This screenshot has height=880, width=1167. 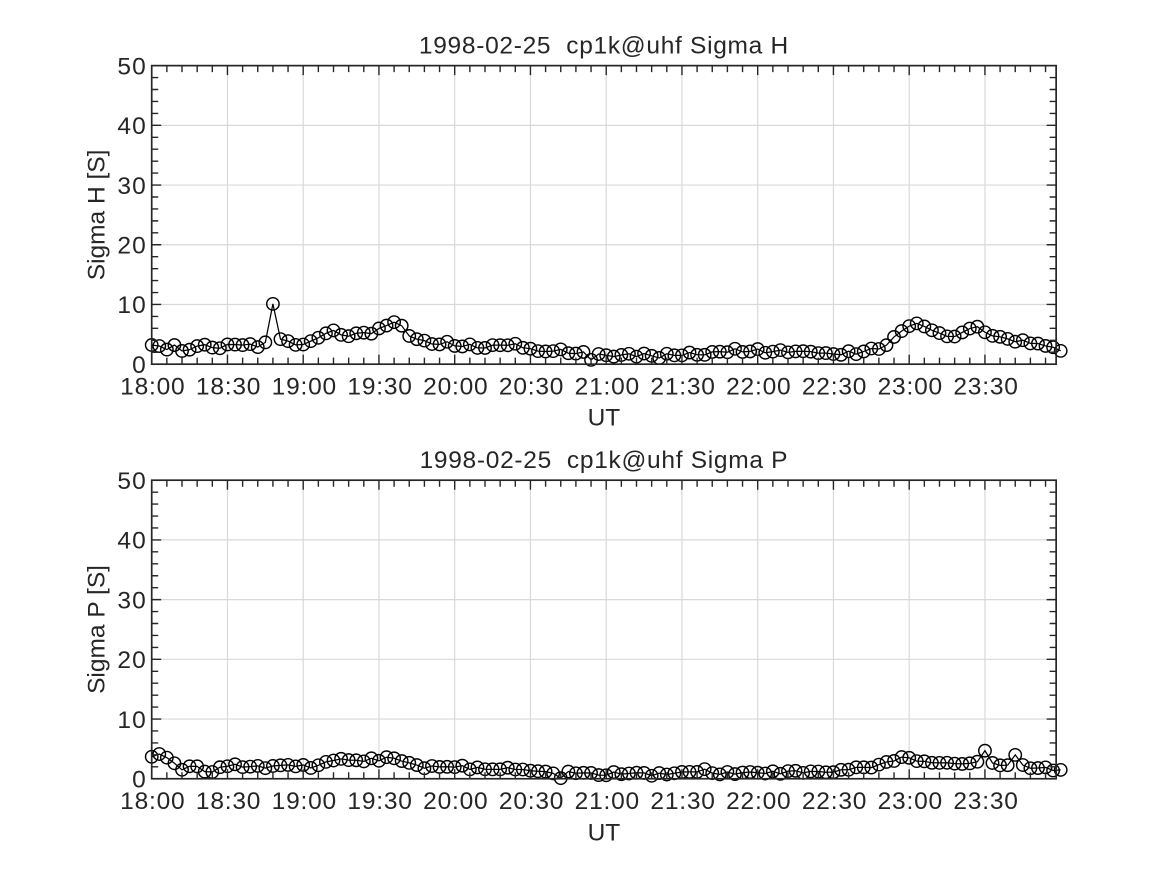 What do you see at coordinates (604, 460) in the screenshot?
I see `svg-text: 1998-02-25 cp1k@uhf Sigma P` at bounding box center [604, 460].